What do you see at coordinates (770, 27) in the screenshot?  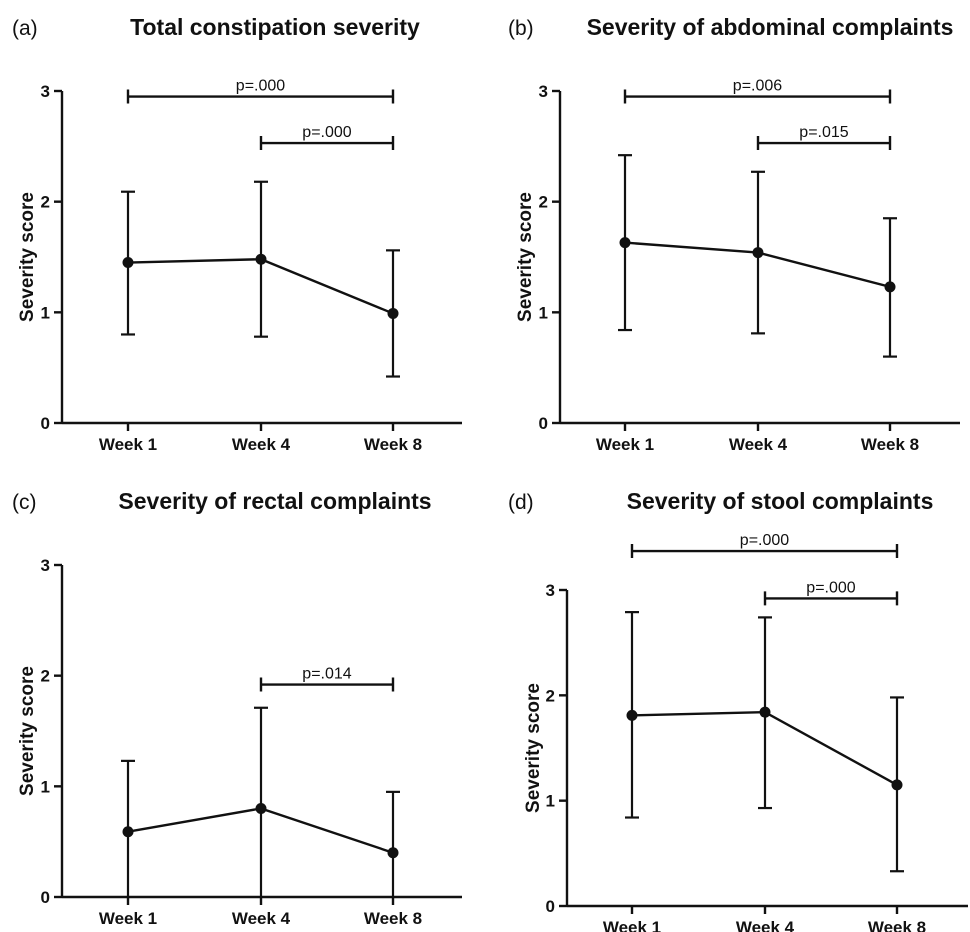 I see `chart-title: Severity of abdominal complaints` at bounding box center [770, 27].